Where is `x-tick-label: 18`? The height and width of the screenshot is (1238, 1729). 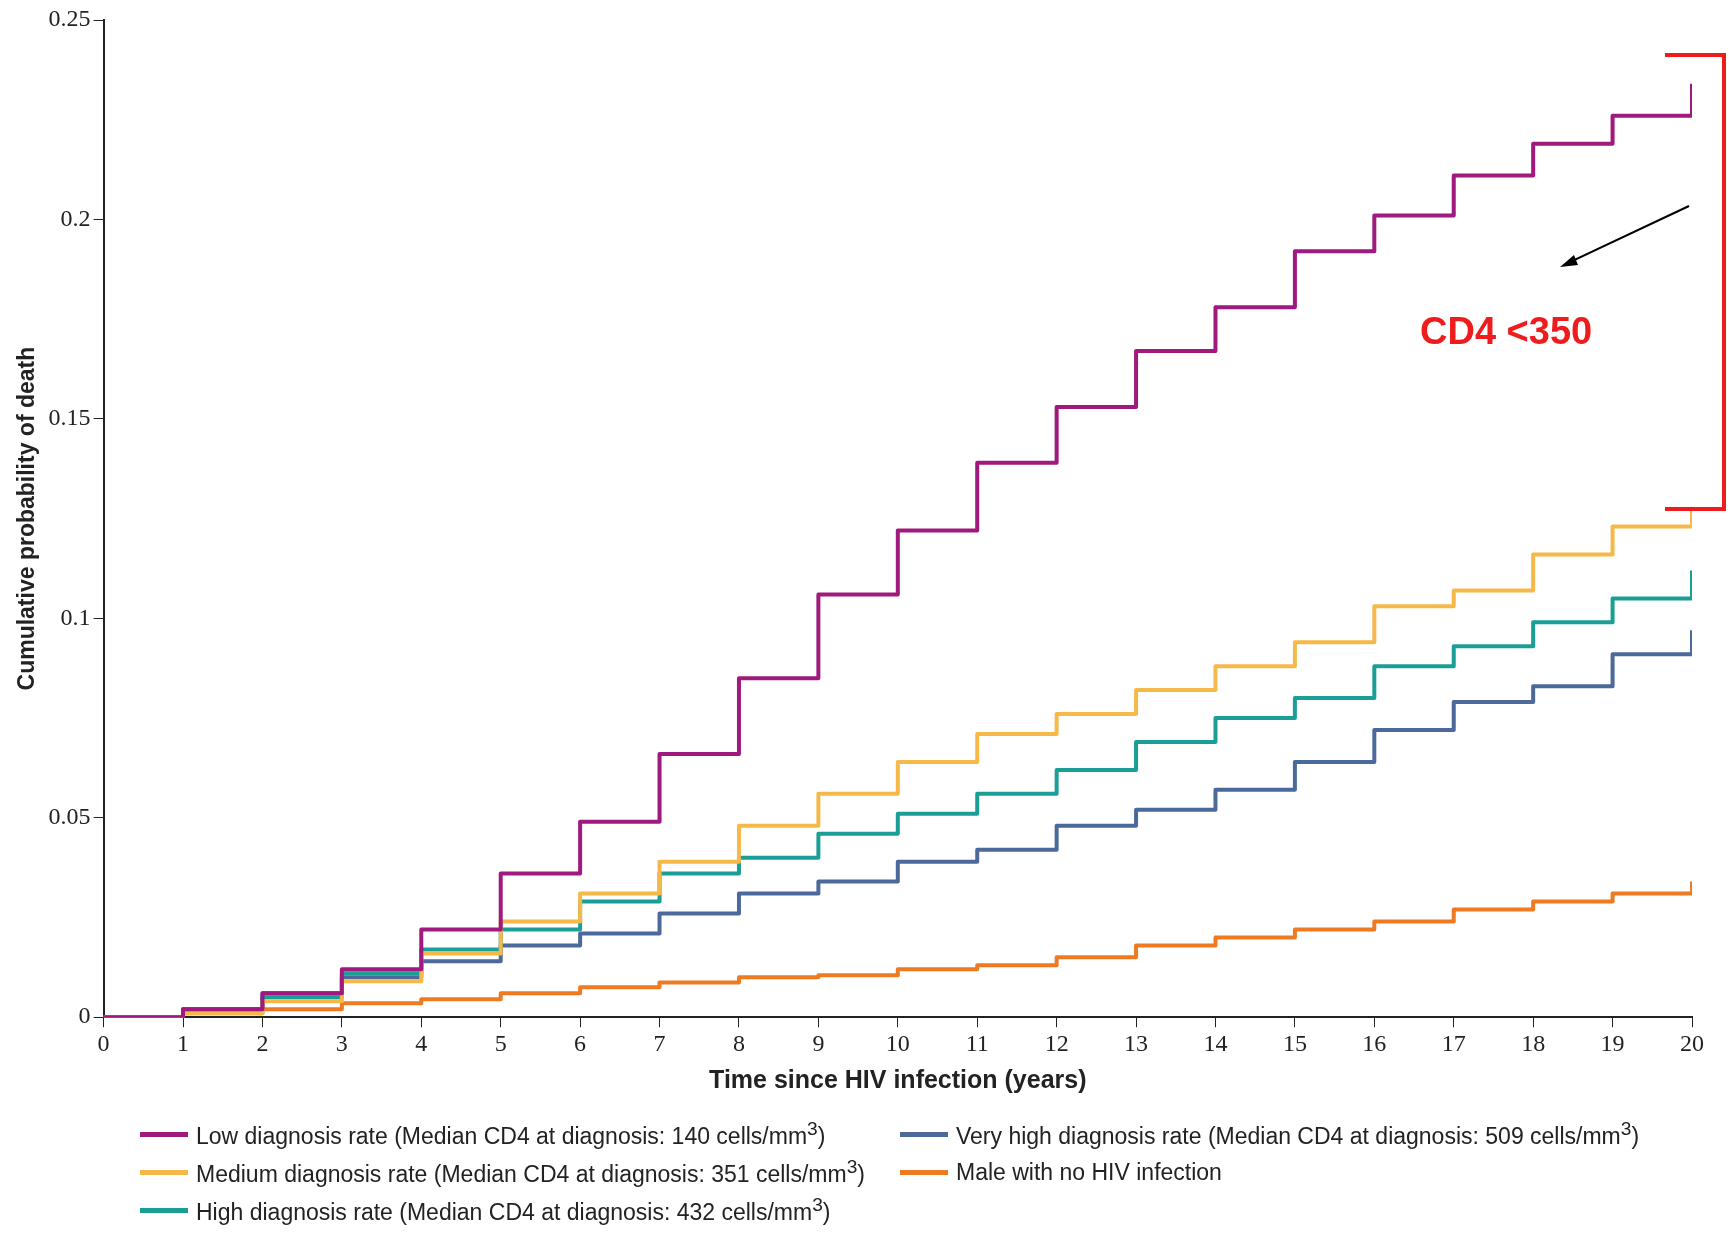 x-tick-label: 18 is located at coordinates (1533, 1042).